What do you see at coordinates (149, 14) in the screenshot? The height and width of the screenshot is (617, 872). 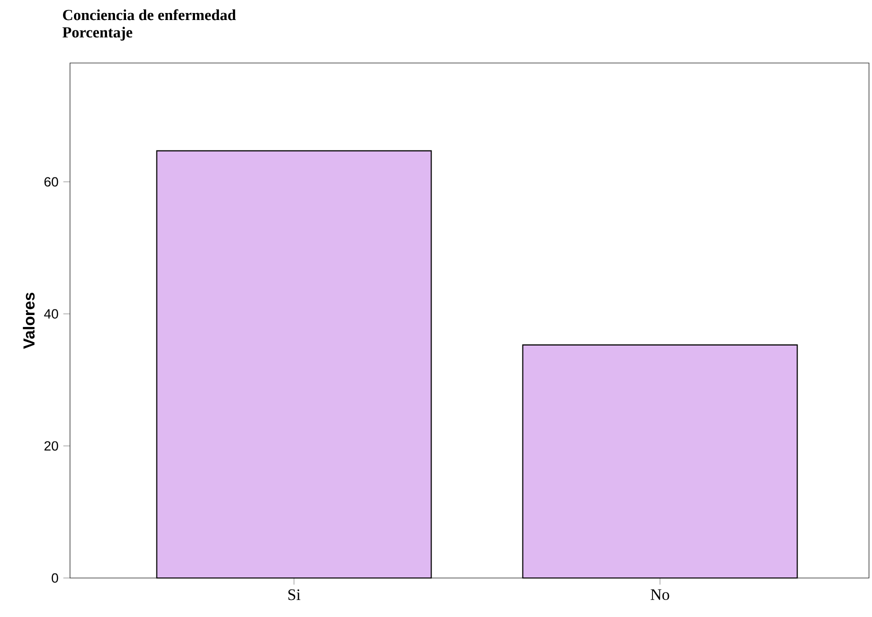 I see `chart-title: Conciencia de enfermedad` at bounding box center [149, 14].